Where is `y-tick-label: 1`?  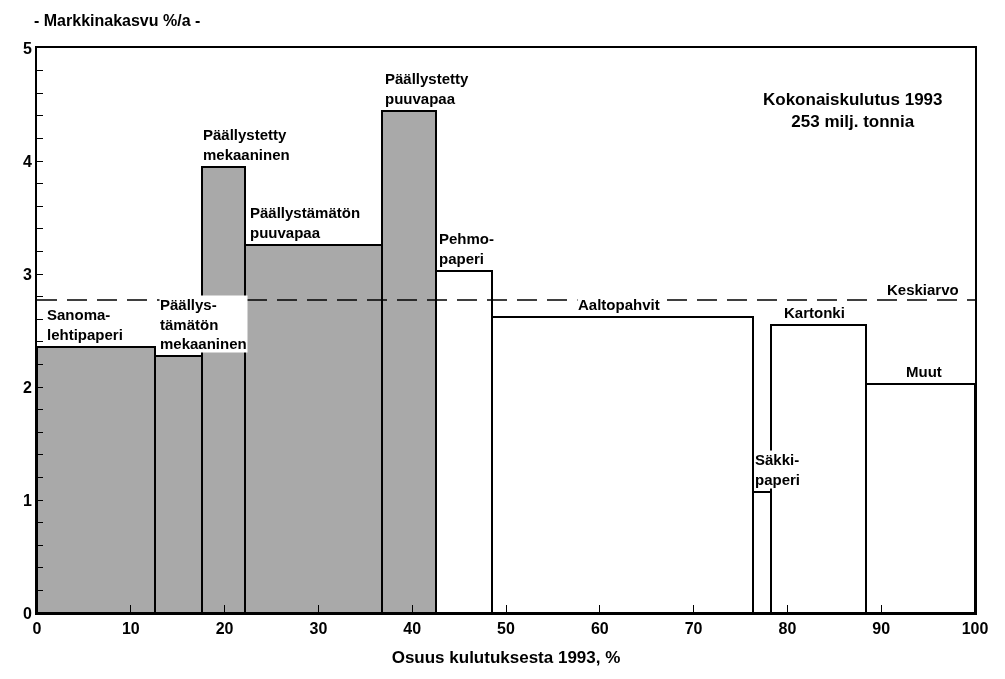 y-tick-label: 1 is located at coordinates (27, 500).